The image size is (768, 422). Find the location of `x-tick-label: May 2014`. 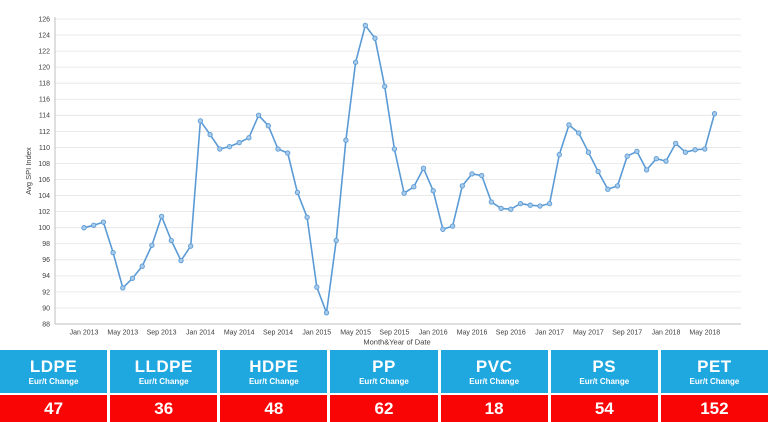

x-tick-label: May 2014 is located at coordinates (239, 333).